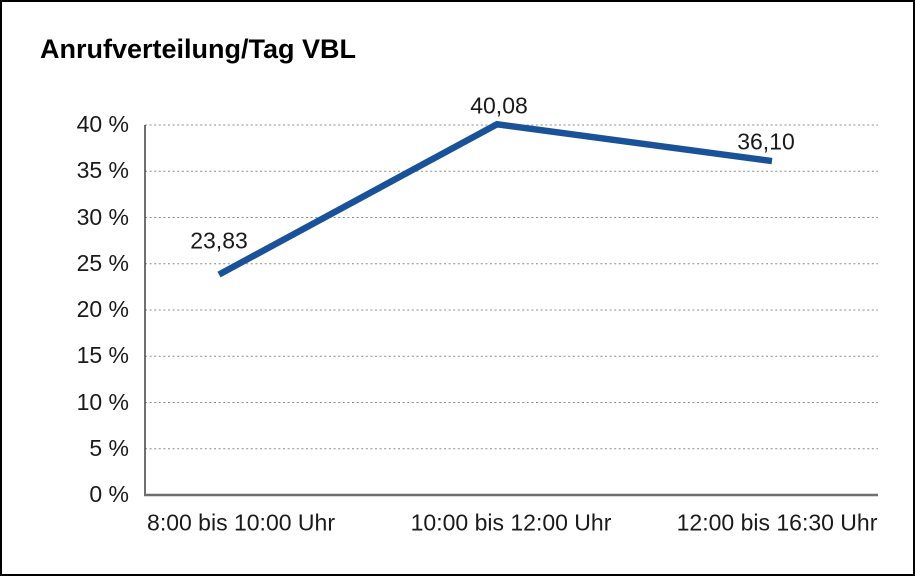 This screenshot has height=576, width=915. Describe the element at coordinates (511, 522) in the screenshot. I see `x-axis-category-label: 10:00 bis 12:00 Uhr` at that location.